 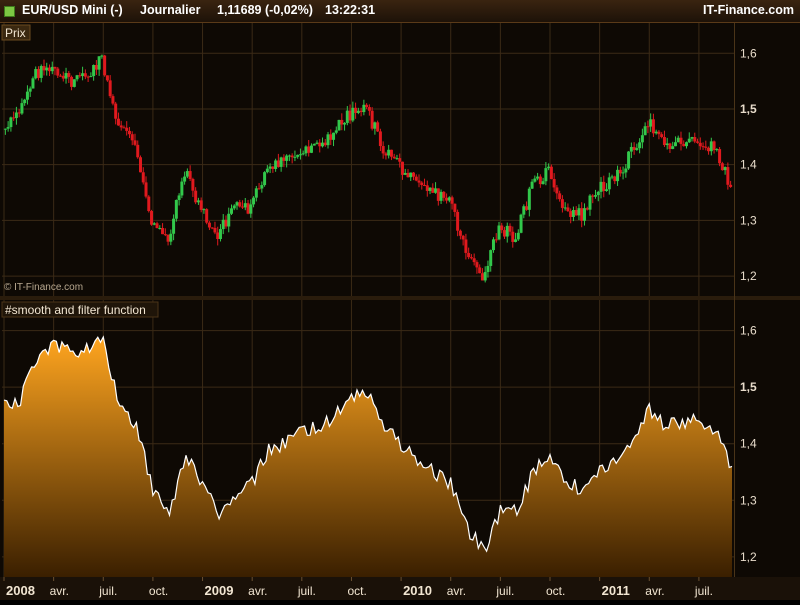 I want to click on last-quote: 1,11689 (-0,02%), so click(x=265, y=10).